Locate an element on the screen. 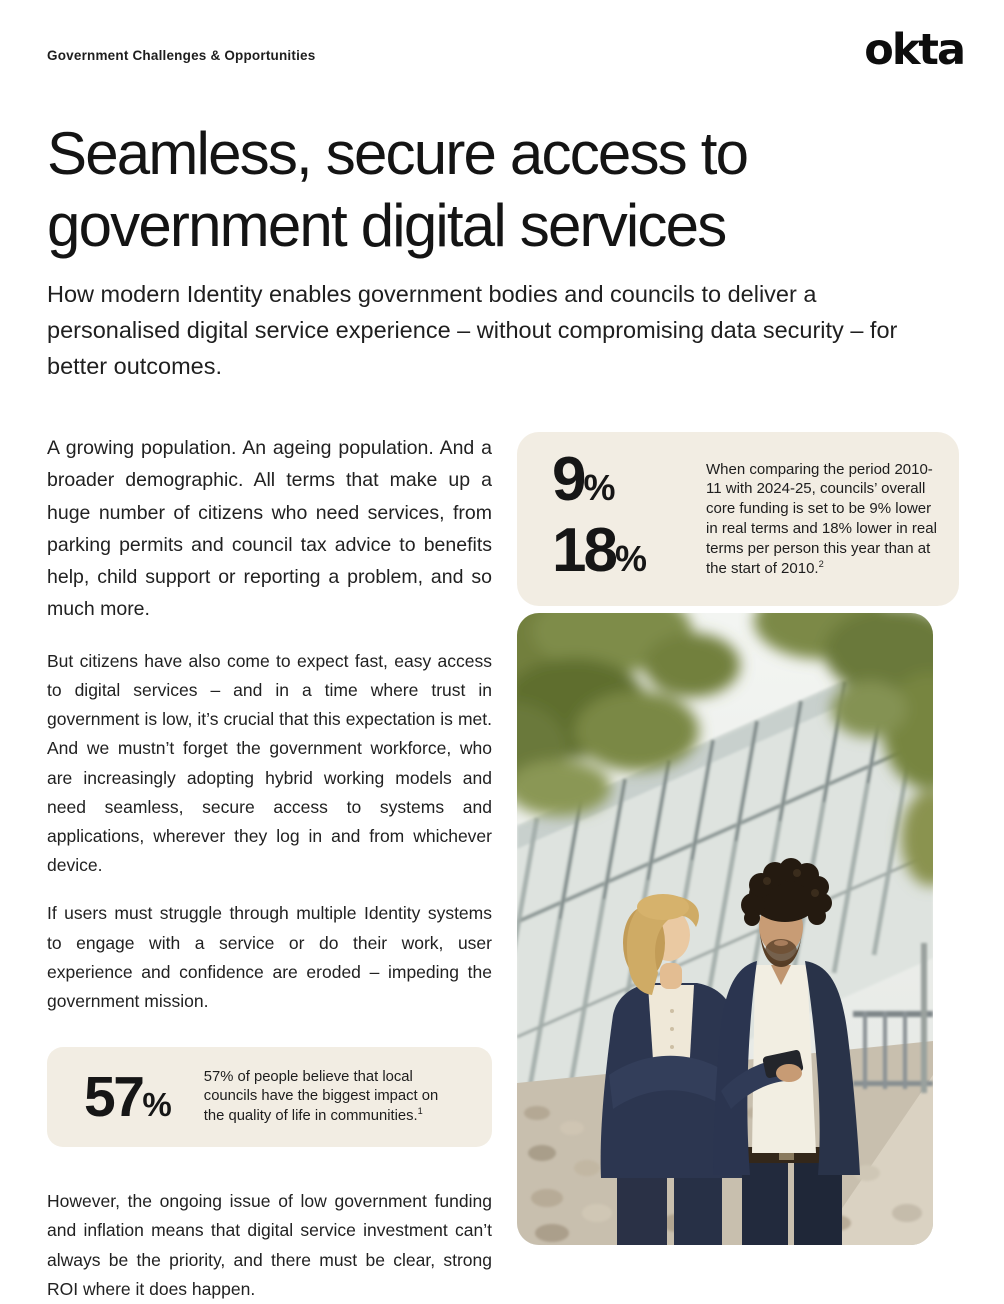  okta-logo: okta is located at coordinates (915, 50).